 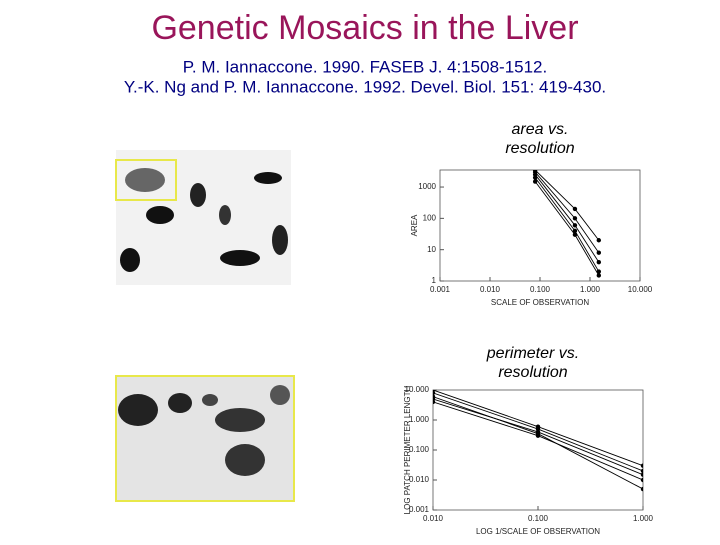 I want to click on chart-title: area vs., so click(x=540, y=129).